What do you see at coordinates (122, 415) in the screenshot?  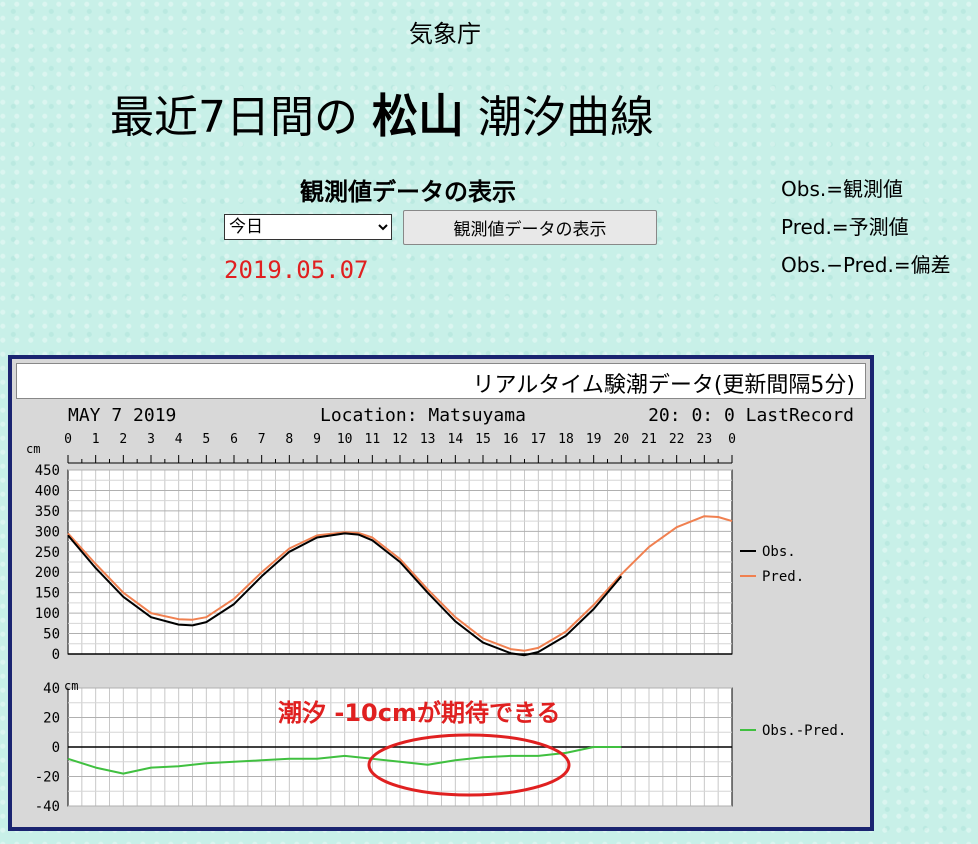 I see `chart-date-label: MAY 7 2019` at bounding box center [122, 415].